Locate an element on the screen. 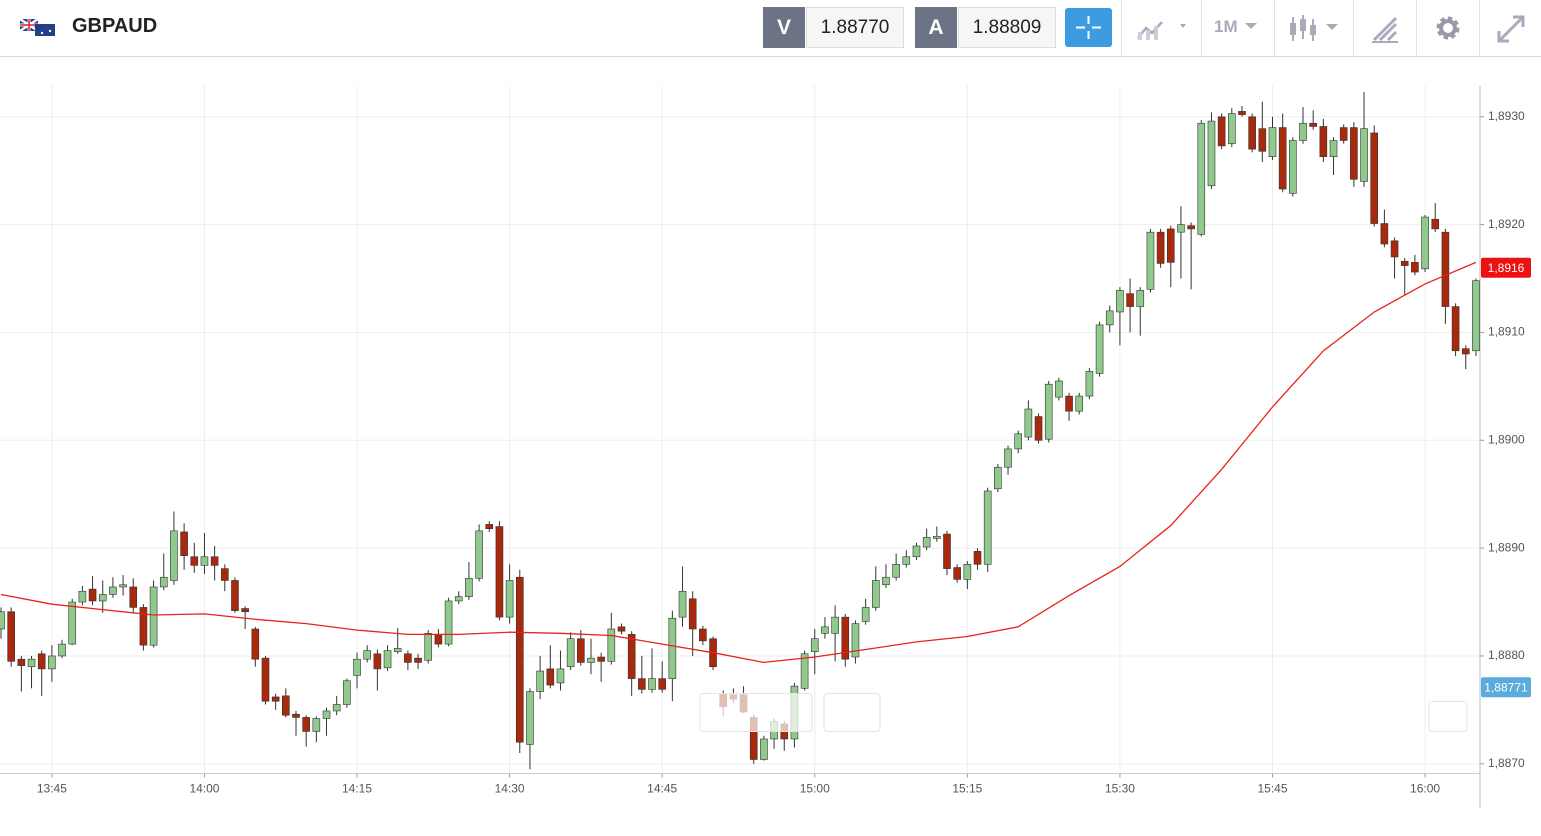 The width and height of the screenshot is (1541, 836). x-tick-label: 14:00 is located at coordinates (204, 789).